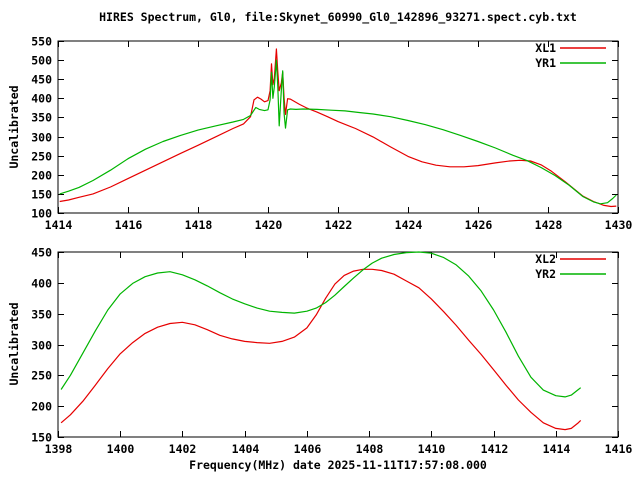 Image resolution: width=640 pixels, height=480 pixels. Describe the element at coordinates (199, 225) in the screenshot. I see `x-tick-label: 1418` at that location.